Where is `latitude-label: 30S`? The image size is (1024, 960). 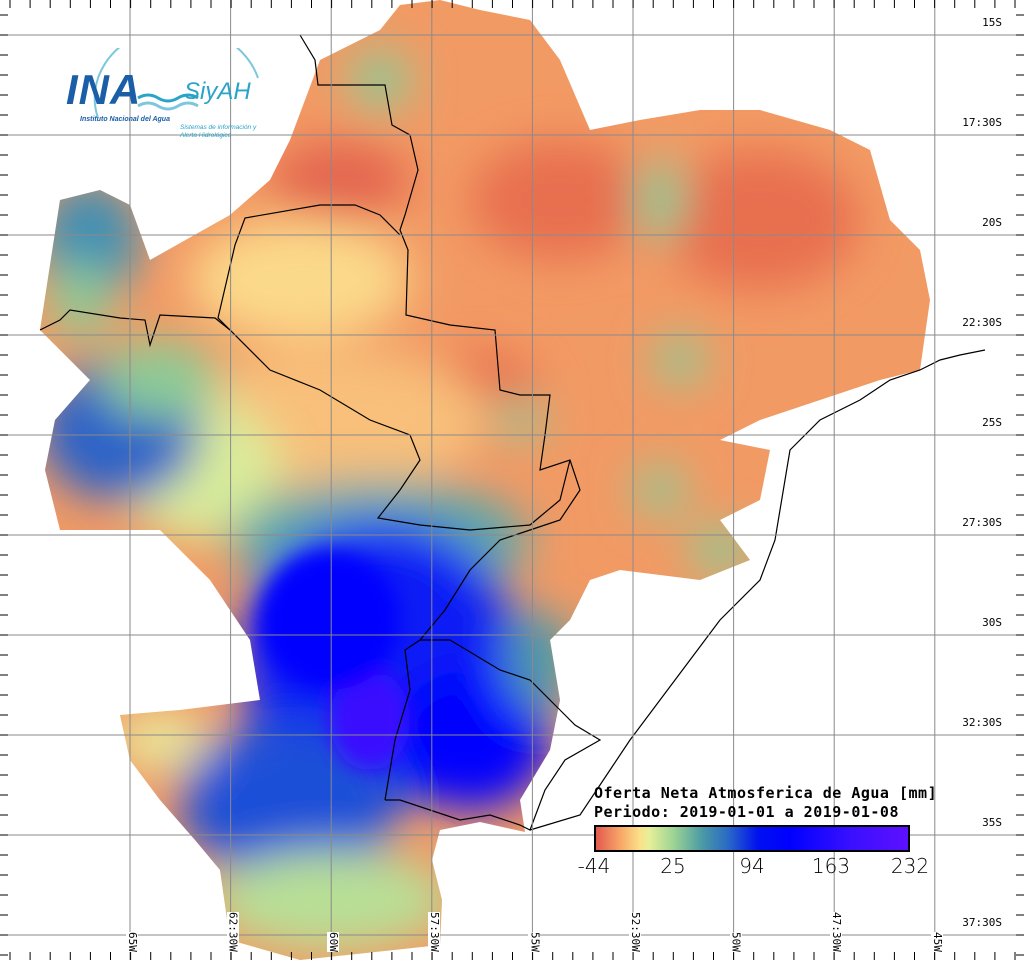
latitude-label: 30S is located at coordinates (992, 622).